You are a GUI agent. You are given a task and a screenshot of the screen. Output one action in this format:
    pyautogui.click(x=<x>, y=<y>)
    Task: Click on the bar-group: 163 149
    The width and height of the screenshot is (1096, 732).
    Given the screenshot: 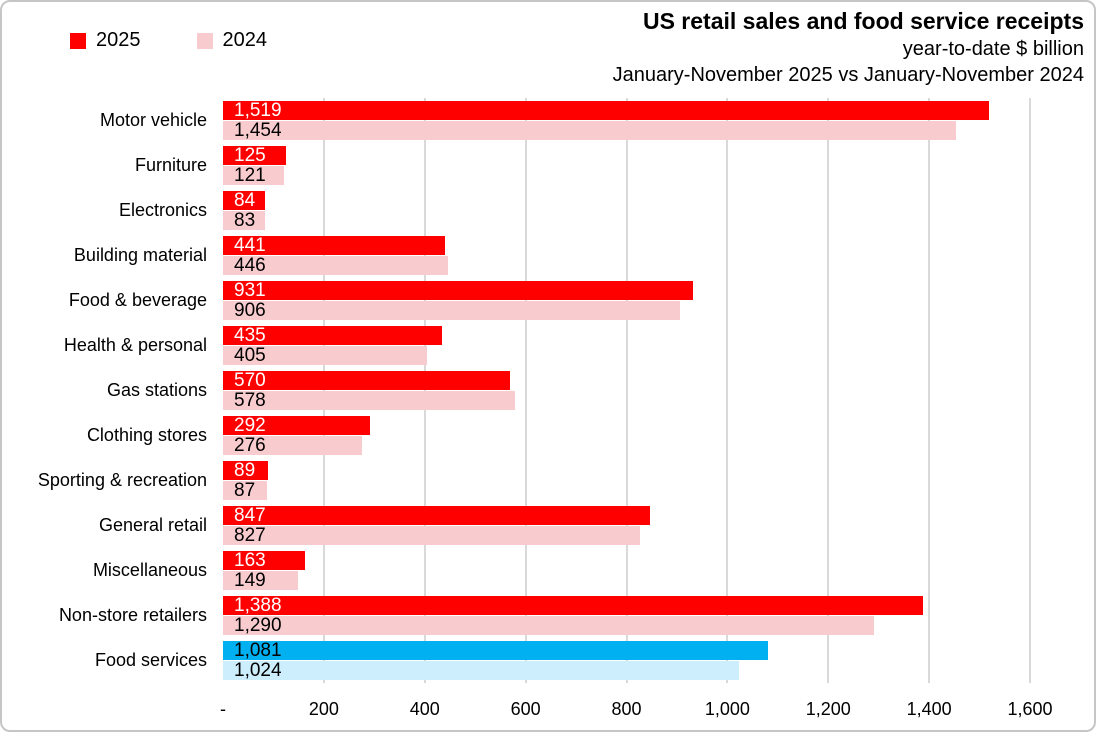 What is the action you would take?
    pyautogui.click(x=626, y=570)
    